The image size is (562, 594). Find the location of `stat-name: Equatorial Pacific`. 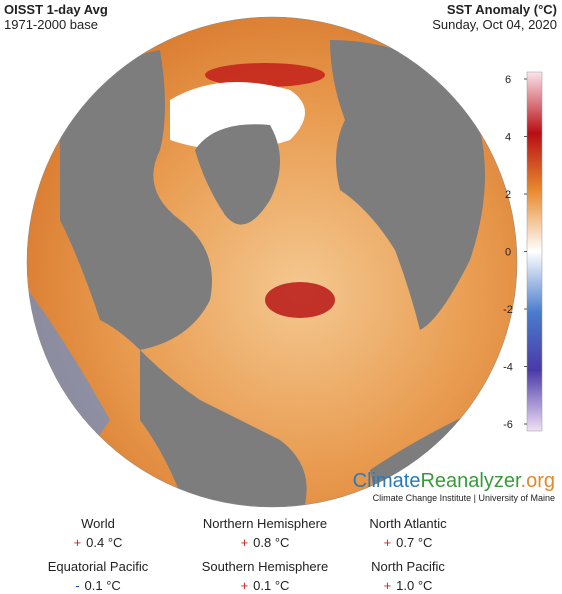

stat-name: Equatorial Pacific is located at coordinates (98, 566).